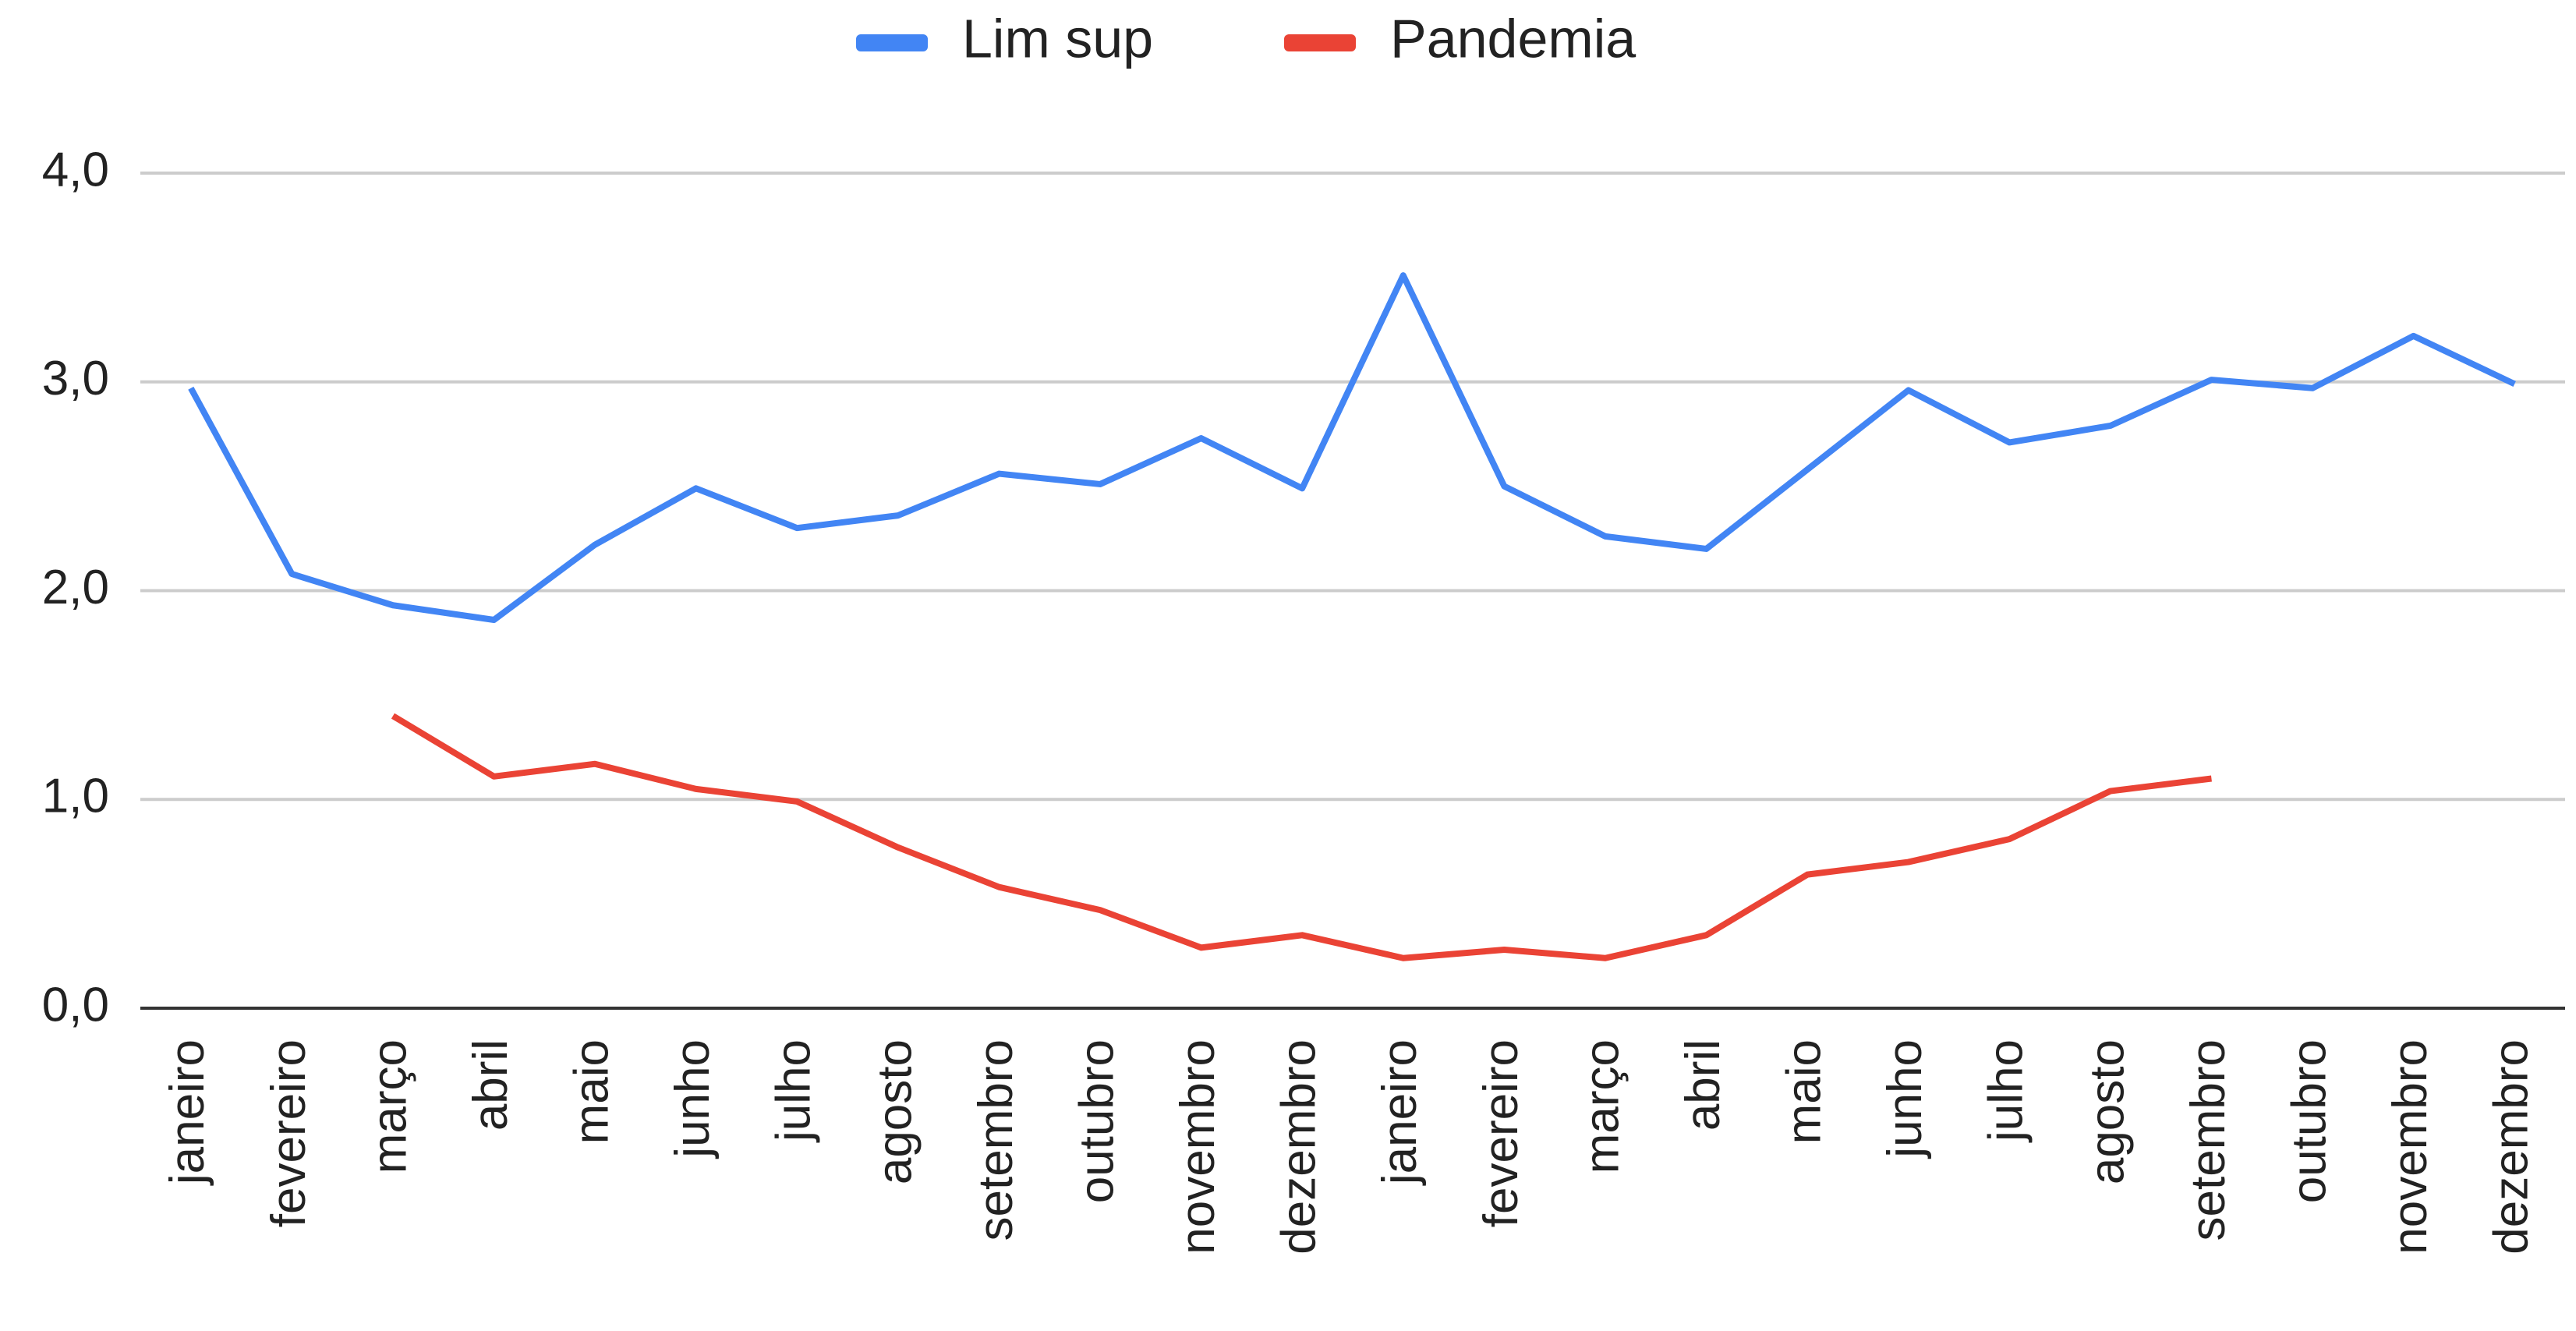 The height and width of the screenshot is (1331, 2576). I want to click on y-tick-label: 1,0, so click(75, 797).